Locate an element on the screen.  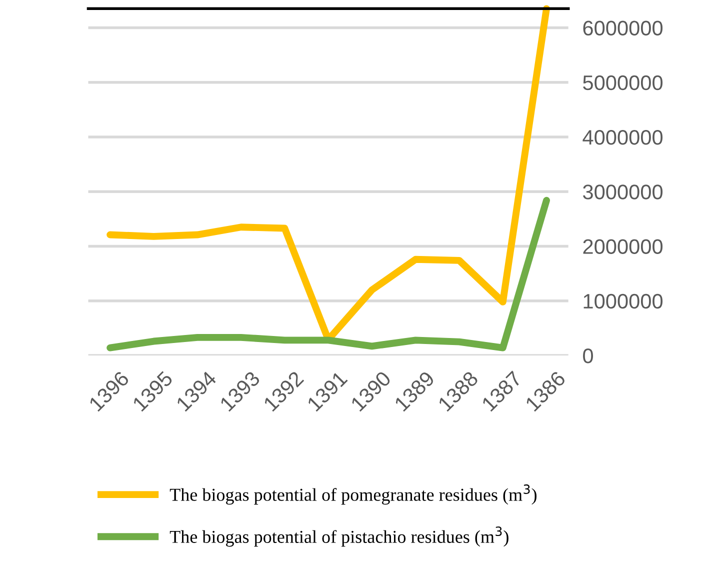
legend-label: The biogas potential of pomegranate residues (m$^{3}$) is located at coordinates (353, 494).